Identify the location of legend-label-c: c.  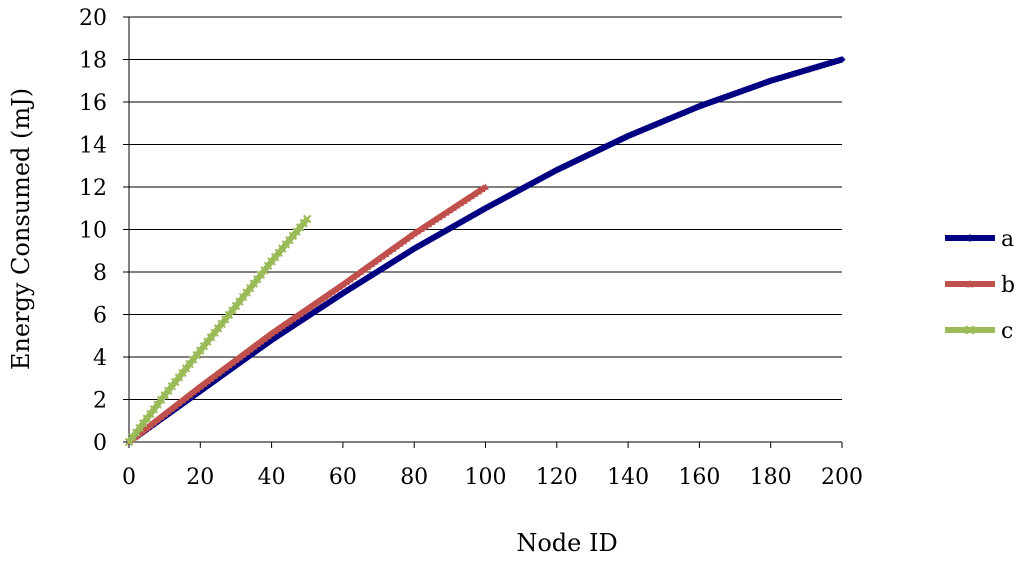
(1007, 331).